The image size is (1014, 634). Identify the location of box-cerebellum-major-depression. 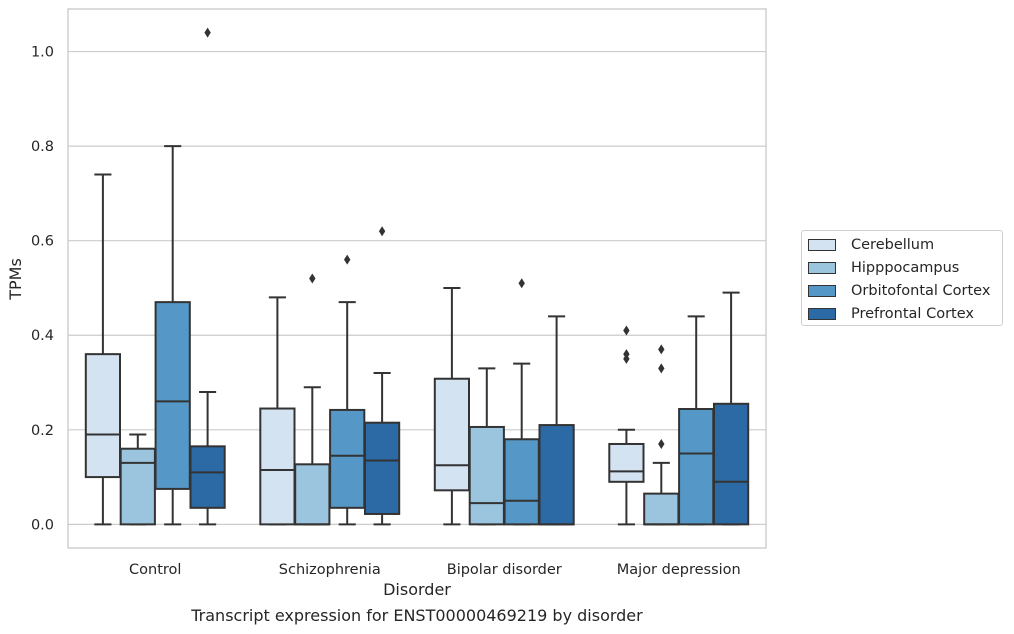
(626, 425).